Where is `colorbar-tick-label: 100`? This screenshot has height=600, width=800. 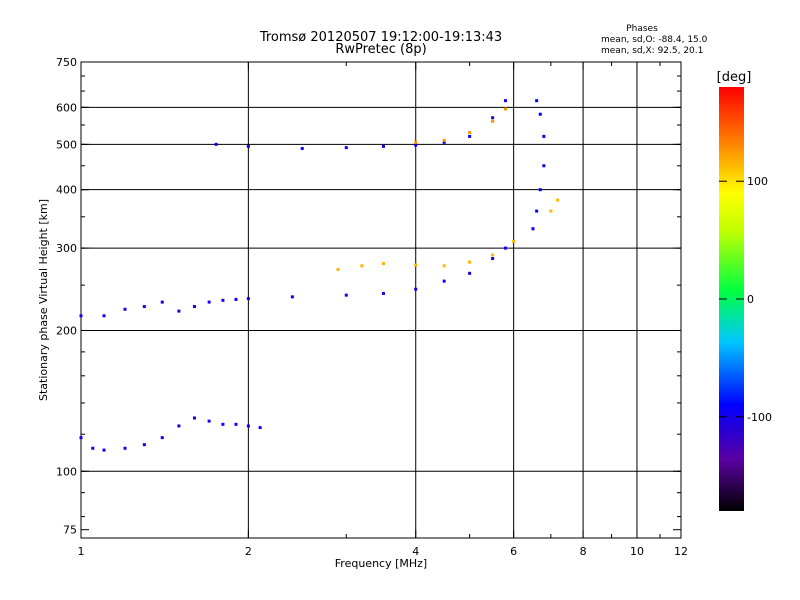 colorbar-tick-label: 100 is located at coordinates (757, 181).